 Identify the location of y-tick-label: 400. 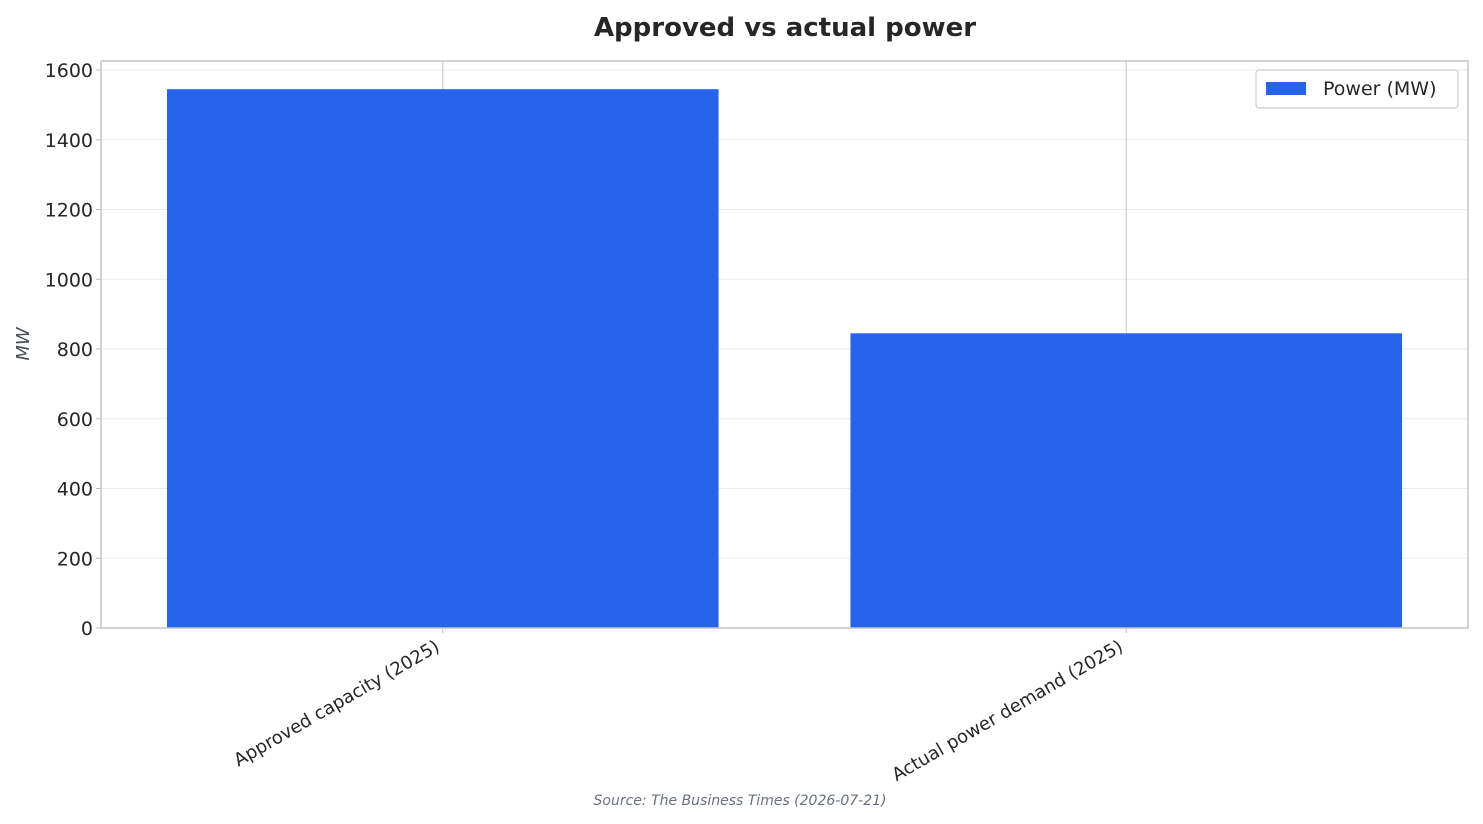
(75, 490).